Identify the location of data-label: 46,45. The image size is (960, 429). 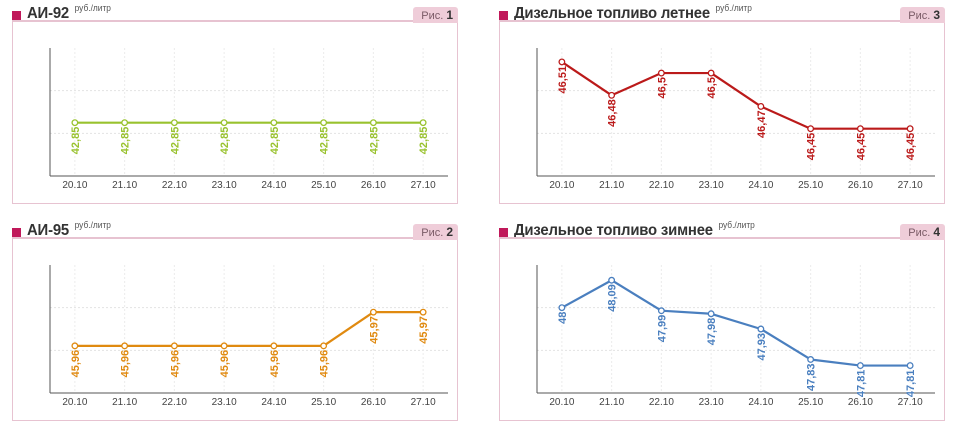
(861, 147).